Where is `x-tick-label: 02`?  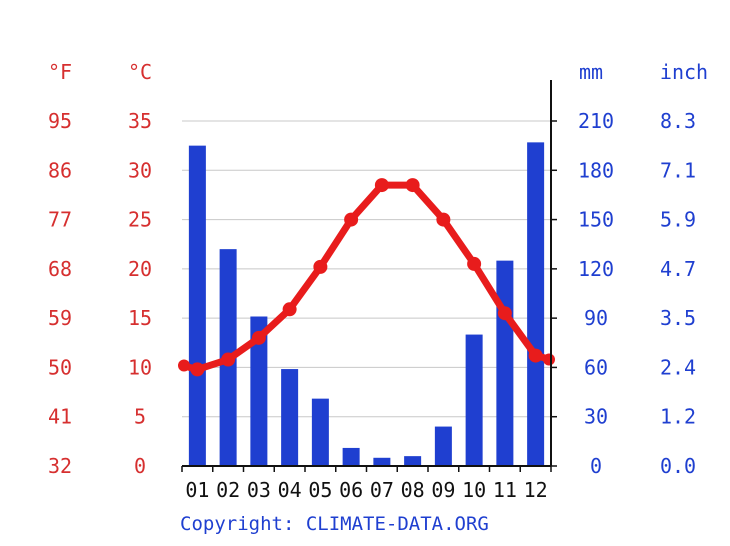
x-tick-label: 02 is located at coordinates (228, 490).